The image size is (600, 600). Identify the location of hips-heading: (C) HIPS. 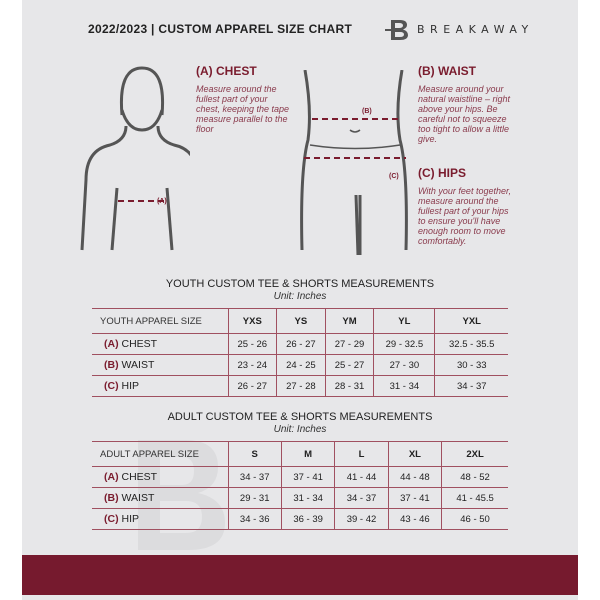
(442, 173).